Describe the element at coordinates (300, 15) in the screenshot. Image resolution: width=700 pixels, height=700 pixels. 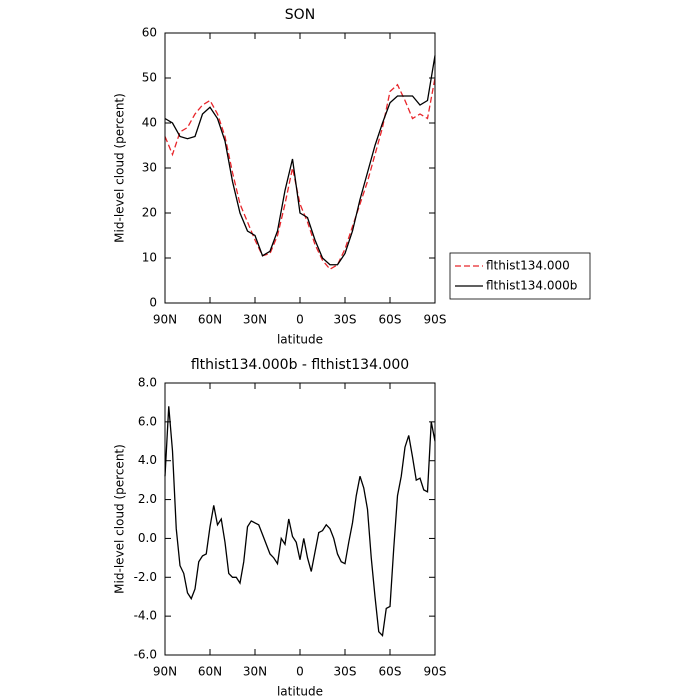
I see `chart-title: SON` at that location.